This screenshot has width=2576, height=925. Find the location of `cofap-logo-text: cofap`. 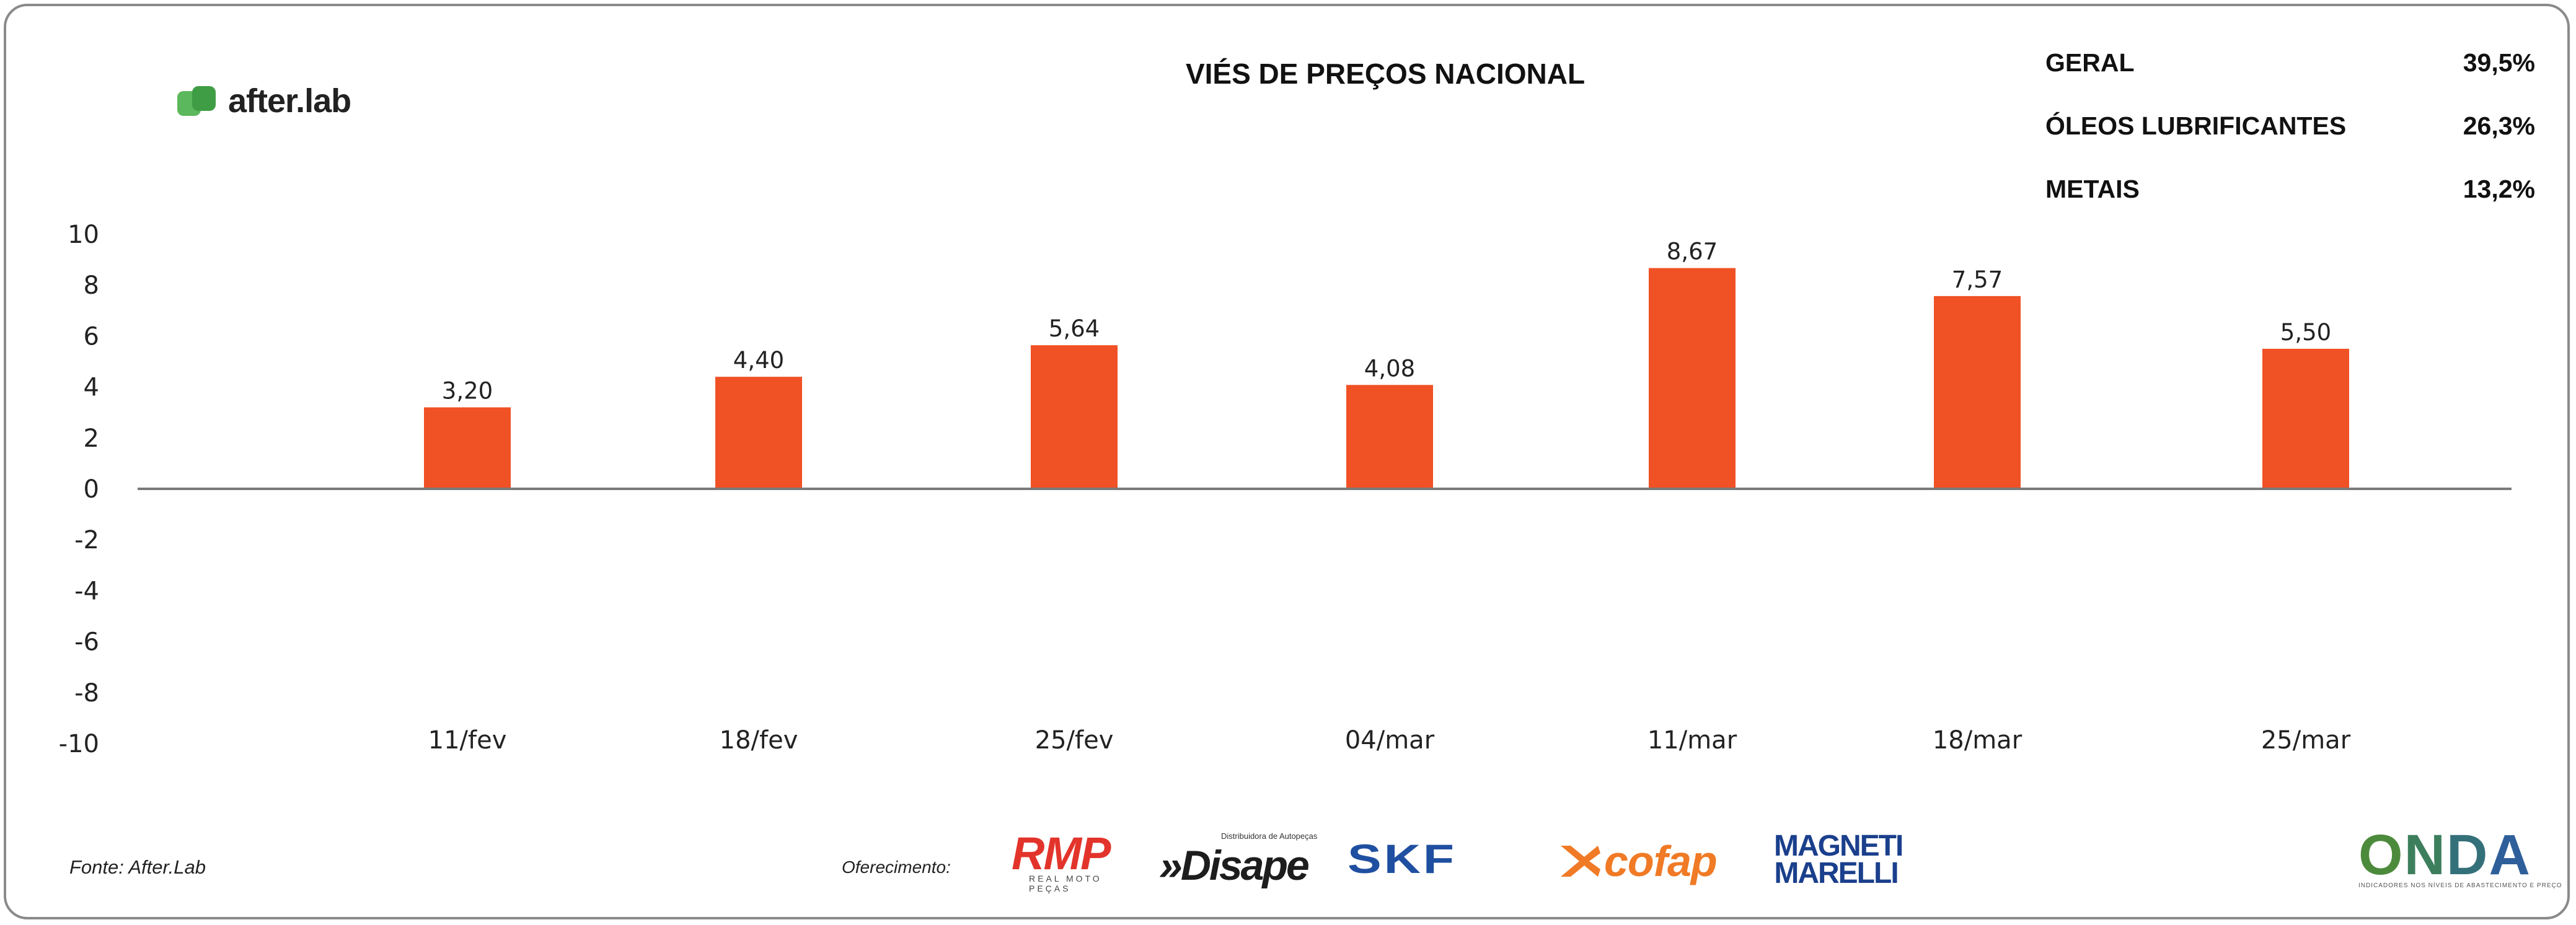

cofap-logo-text: cofap is located at coordinates (1661, 861).